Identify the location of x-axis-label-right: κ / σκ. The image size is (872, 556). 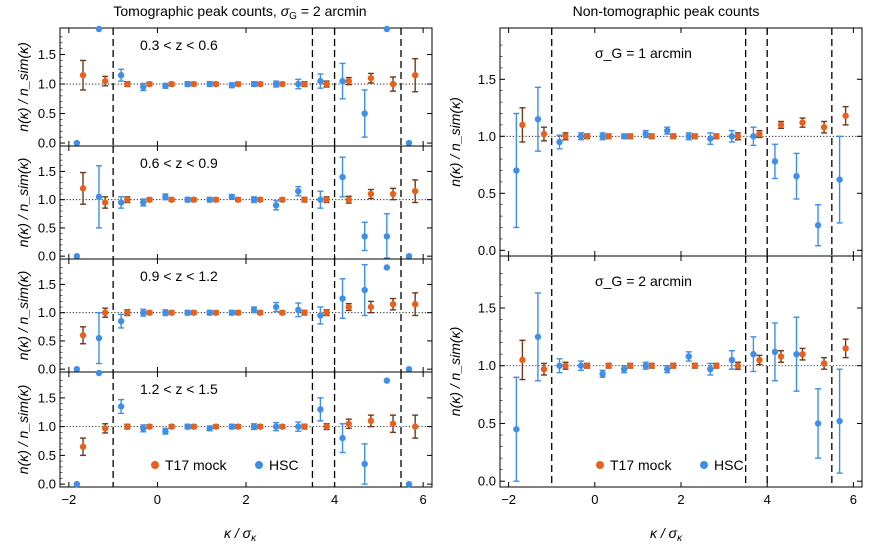
(666, 534).